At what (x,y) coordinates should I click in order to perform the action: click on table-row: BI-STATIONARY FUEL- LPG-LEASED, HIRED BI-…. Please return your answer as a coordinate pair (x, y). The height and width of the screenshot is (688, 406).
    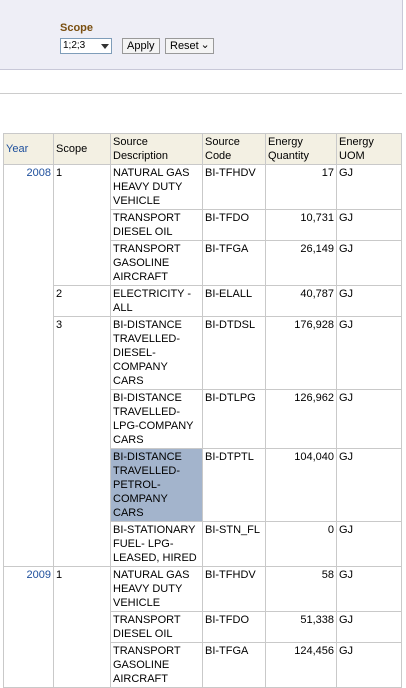
    Looking at the image, I should click on (203, 544).